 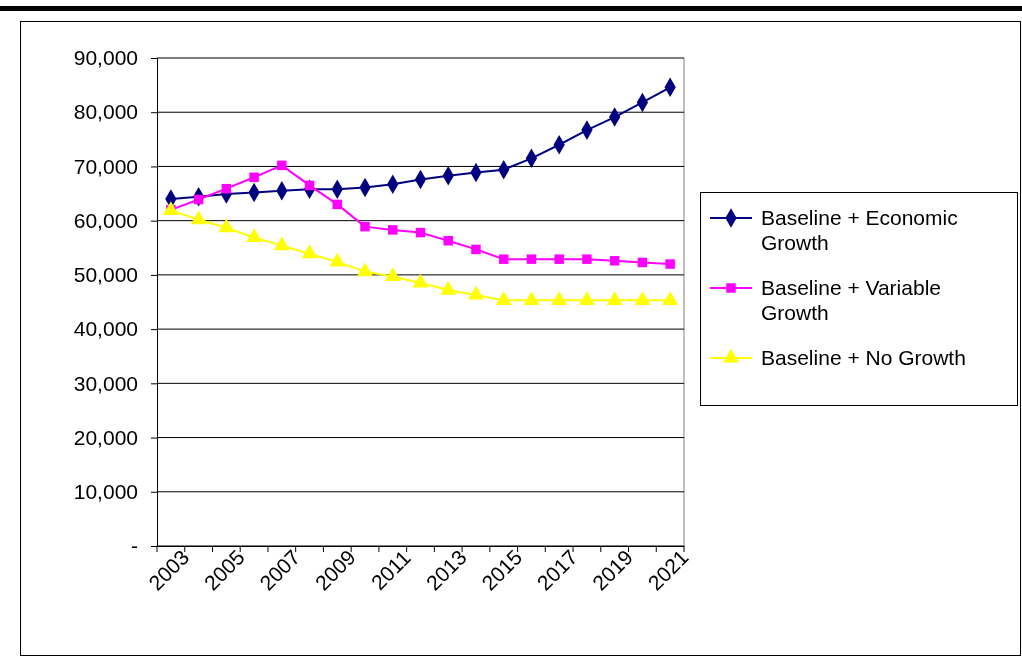 What do you see at coordinates (105, 58) in the screenshot?
I see `y-tick-label: 90,000` at bounding box center [105, 58].